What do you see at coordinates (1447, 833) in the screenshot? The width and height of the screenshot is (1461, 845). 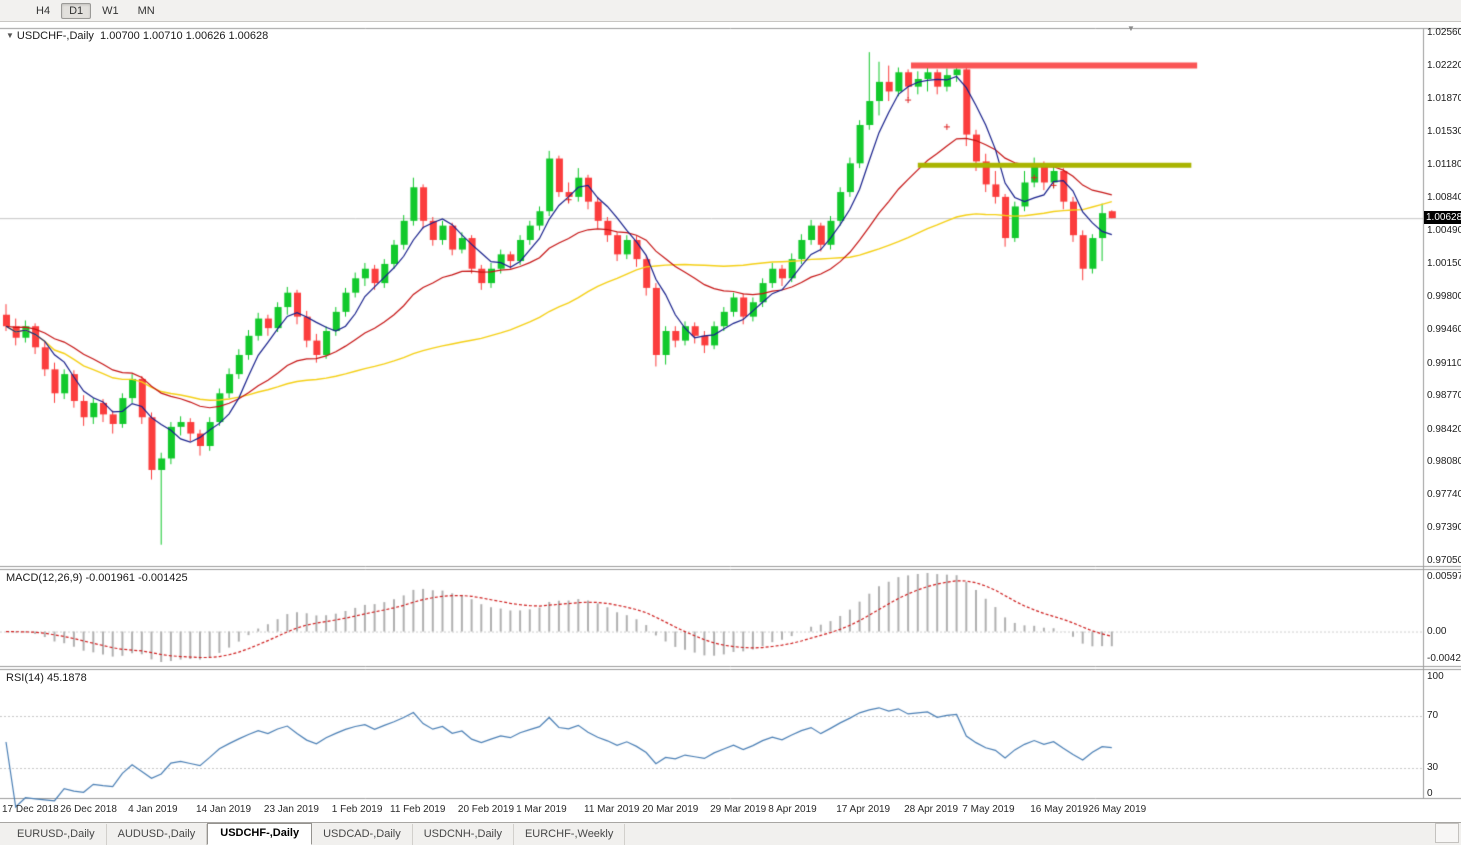 I see `tab-scroll-corner` at bounding box center [1447, 833].